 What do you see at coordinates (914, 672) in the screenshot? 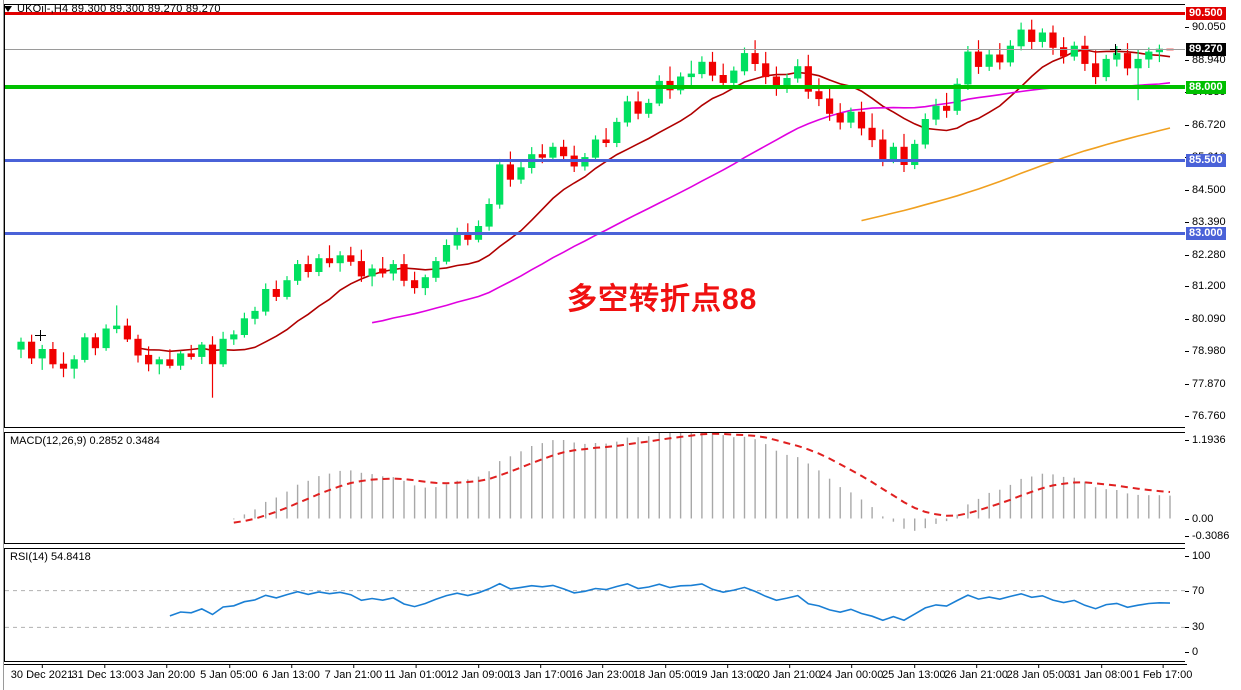
I see `time-tick-label: 25 Jan 13:00` at bounding box center [914, 672].